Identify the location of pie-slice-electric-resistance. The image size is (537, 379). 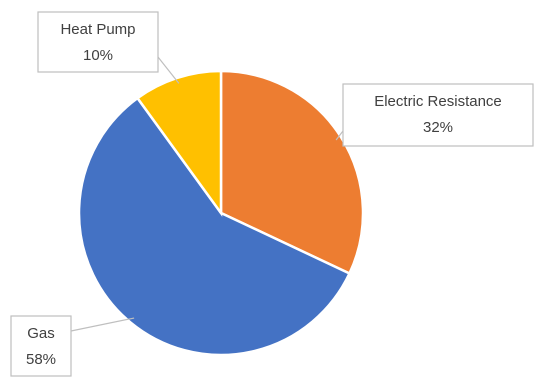
(292, 172).